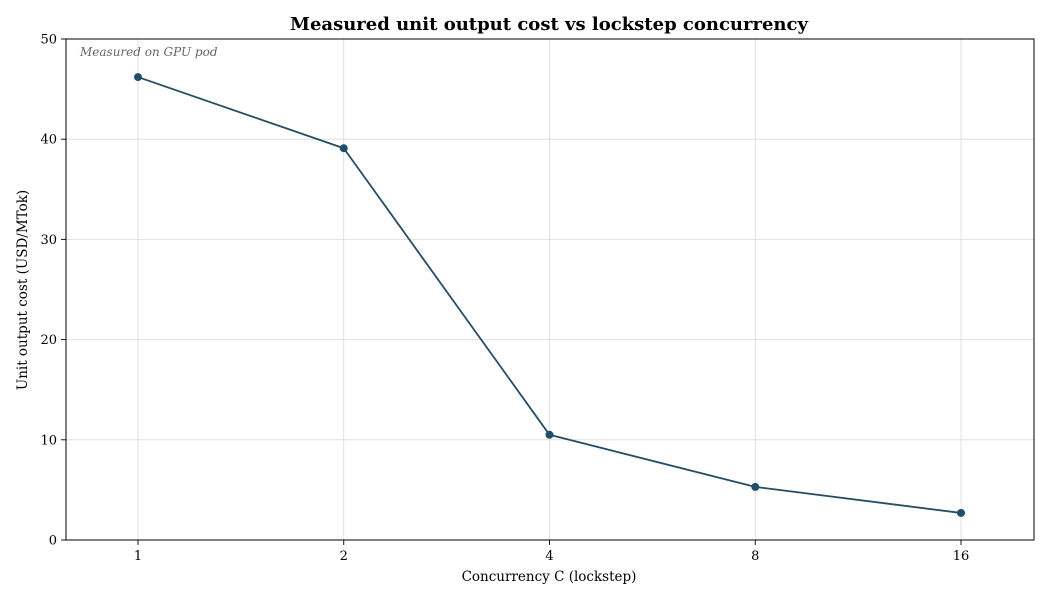 This screenshot has width=1050, height=600. Describe the element at coordinates (48, 140) in the screenshot. I see `y-tick-label: 40` at that location.